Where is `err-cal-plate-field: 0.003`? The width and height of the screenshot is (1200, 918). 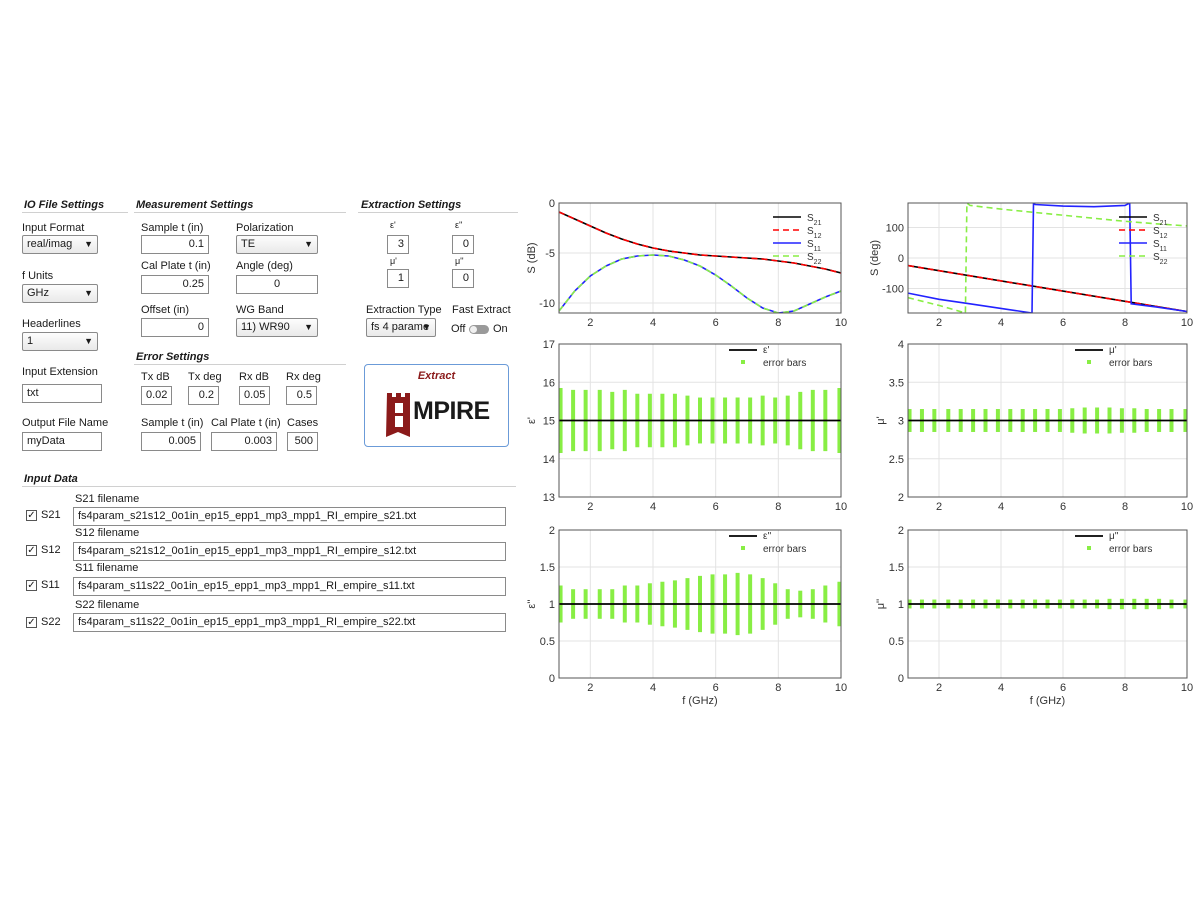 err-cal-plate-field: 0.003 is located at coordinates (244, 441).